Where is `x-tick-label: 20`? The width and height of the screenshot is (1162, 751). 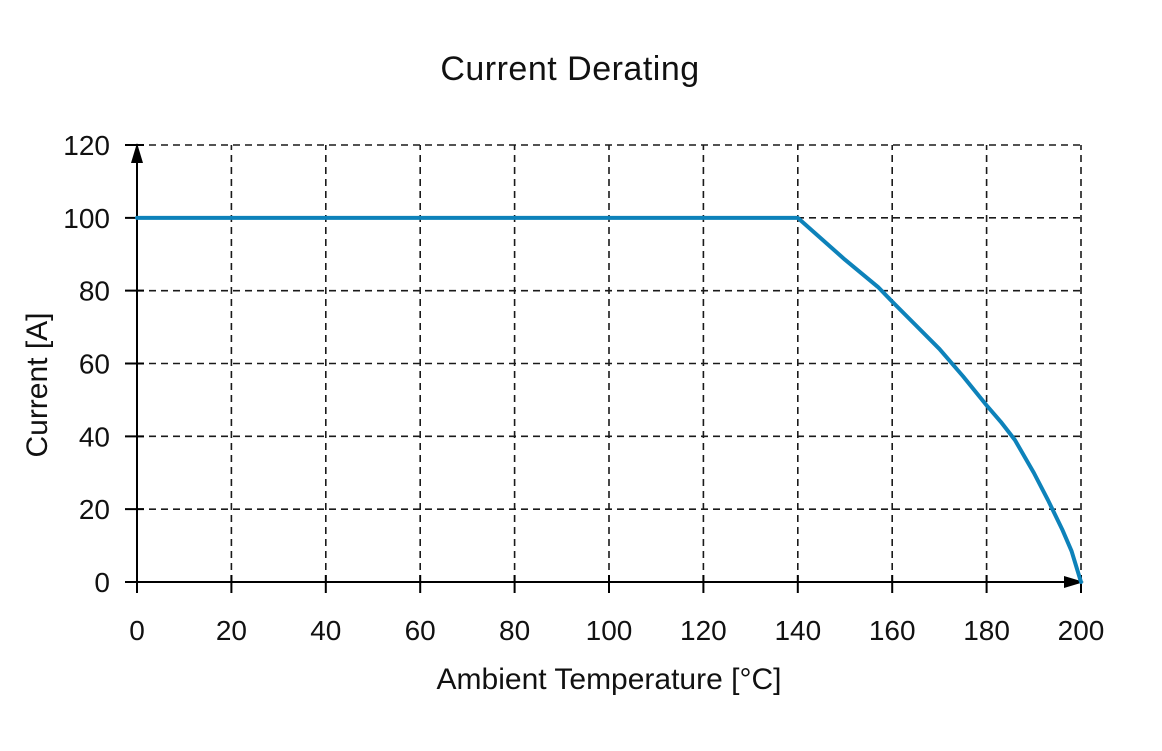 x-tick-label: 20 is located at coordinates (231, 630).